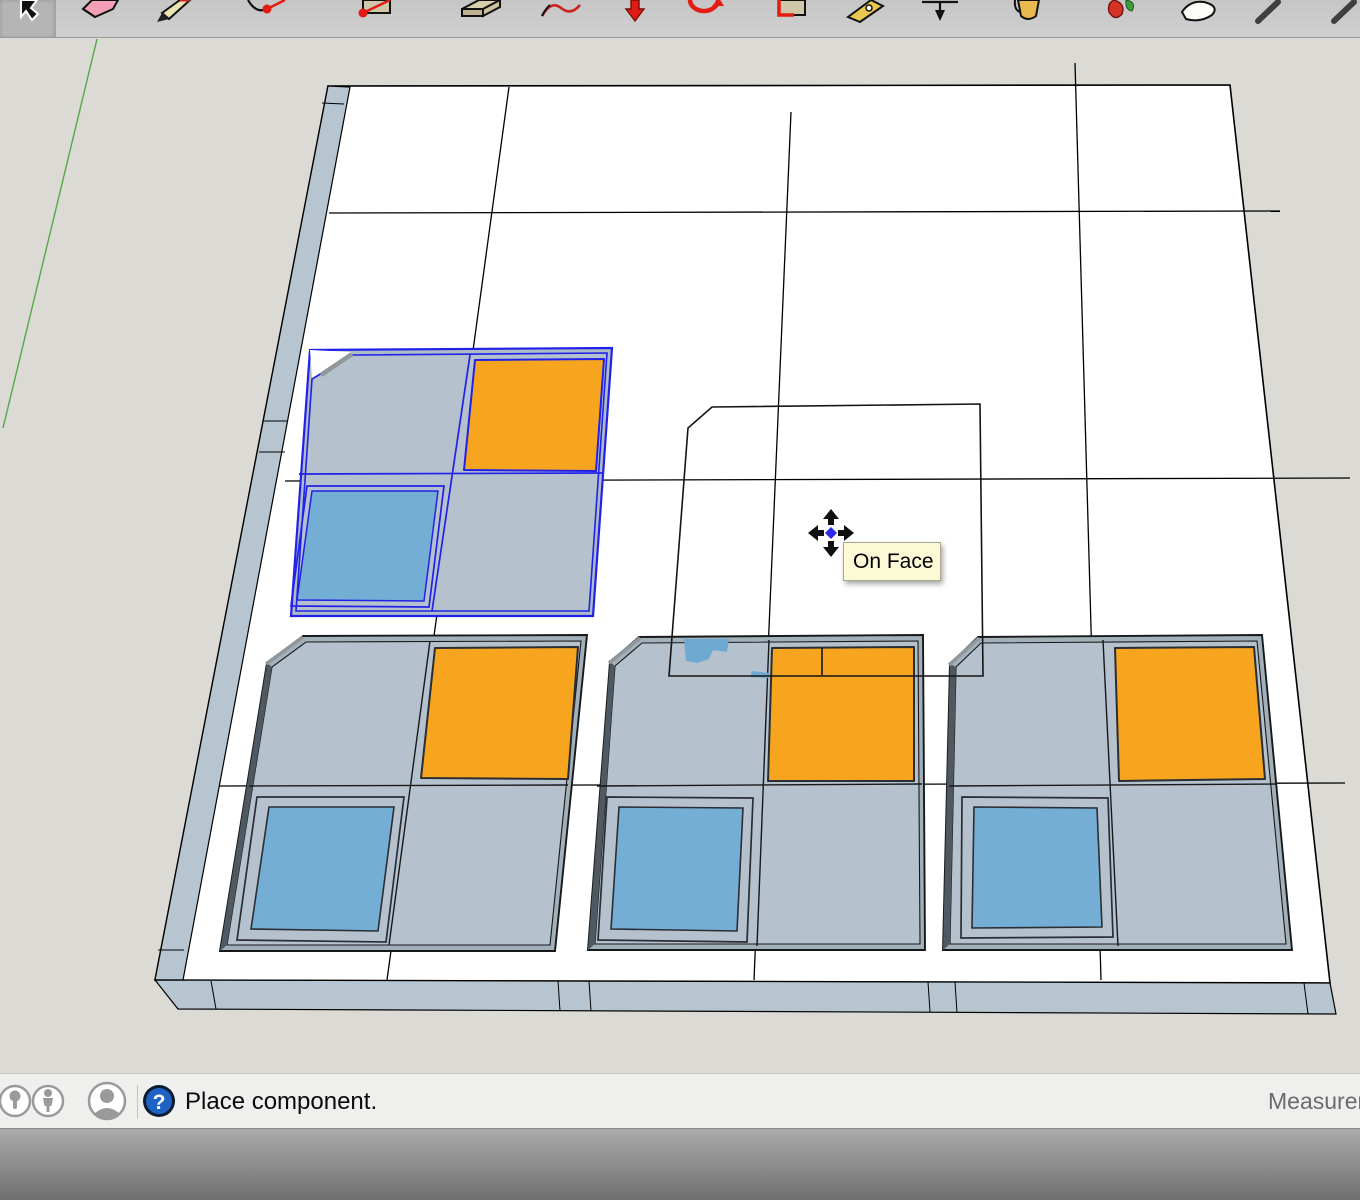 The image size is (1360, 1200). Describe the element at coordinates (846, 533) in the screenshot. I see `cursor-arrow-right` at that location.